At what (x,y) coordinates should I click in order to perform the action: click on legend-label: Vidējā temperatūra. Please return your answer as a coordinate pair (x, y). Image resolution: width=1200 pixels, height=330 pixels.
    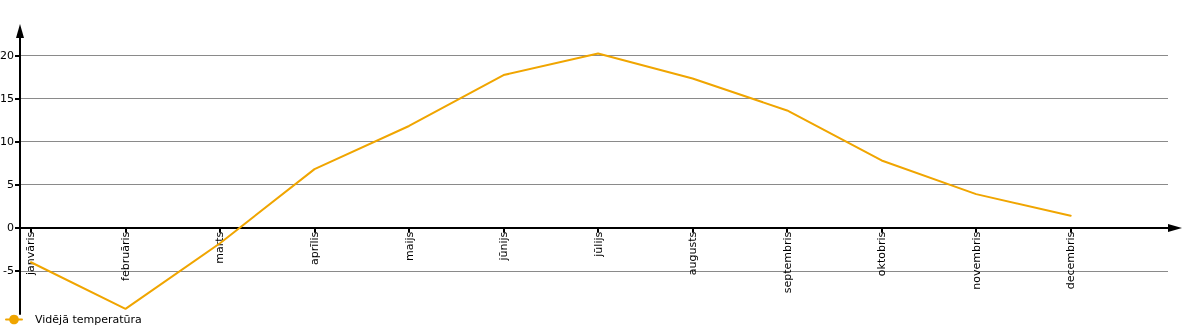
    Looking at the image, I should click on (88, 319).